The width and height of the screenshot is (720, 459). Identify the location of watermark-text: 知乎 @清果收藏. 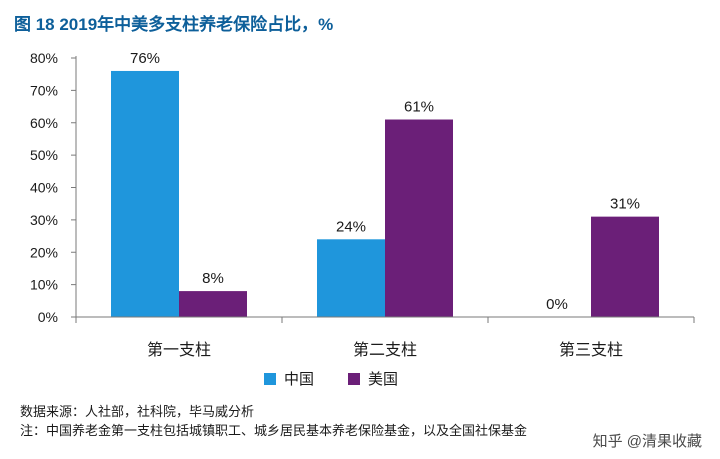
(647, 441).